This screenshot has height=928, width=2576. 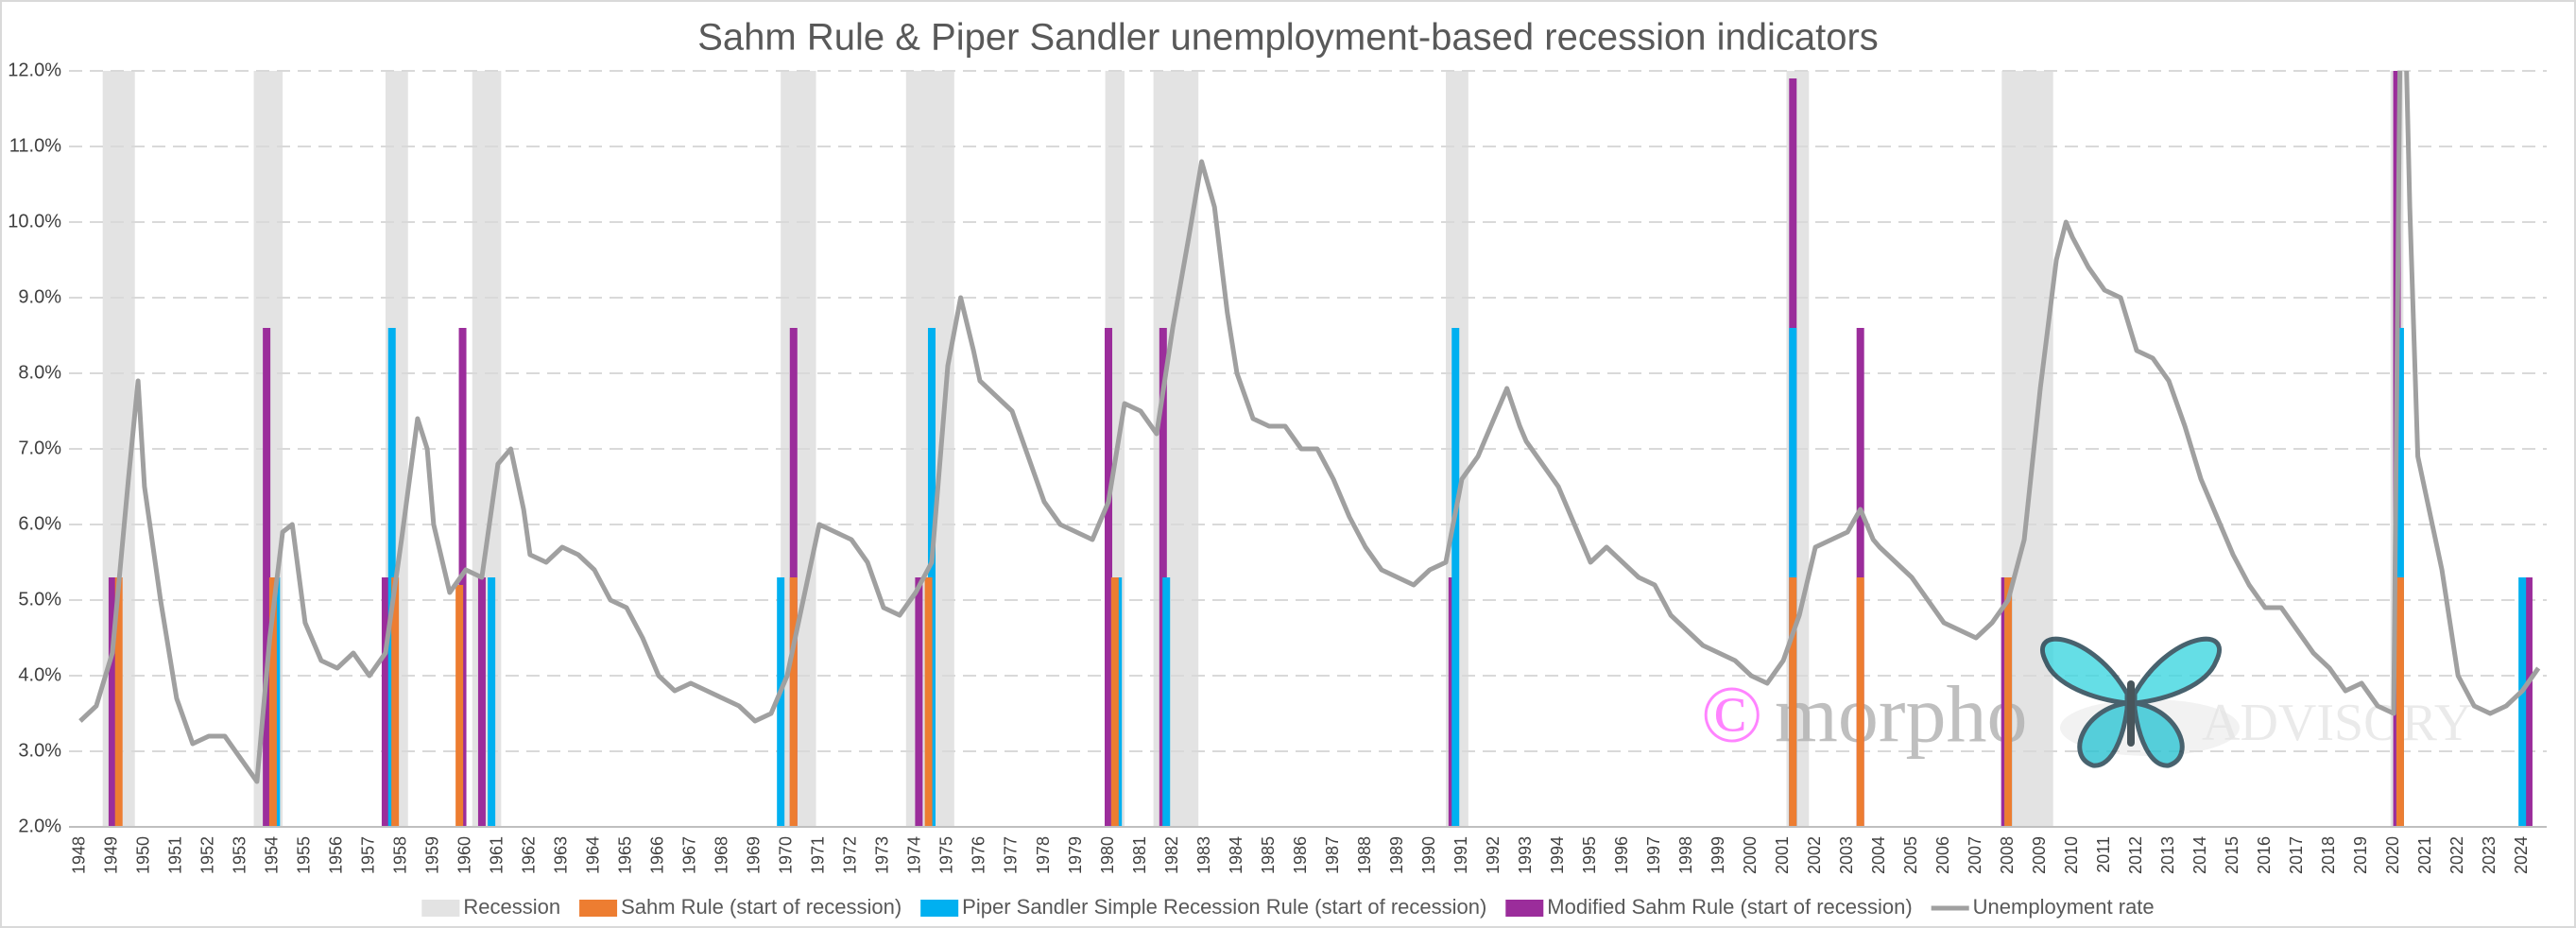 I want to click on x-tick-label: 1954, so click(x=272, y=855).